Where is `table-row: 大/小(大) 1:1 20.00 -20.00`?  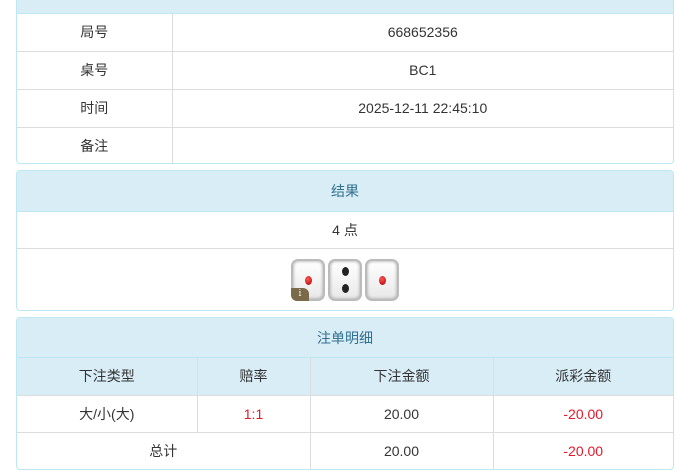
table-row: 大/小(大) 1:1 20.00 -20.00 is located at coordinates (345, 413).